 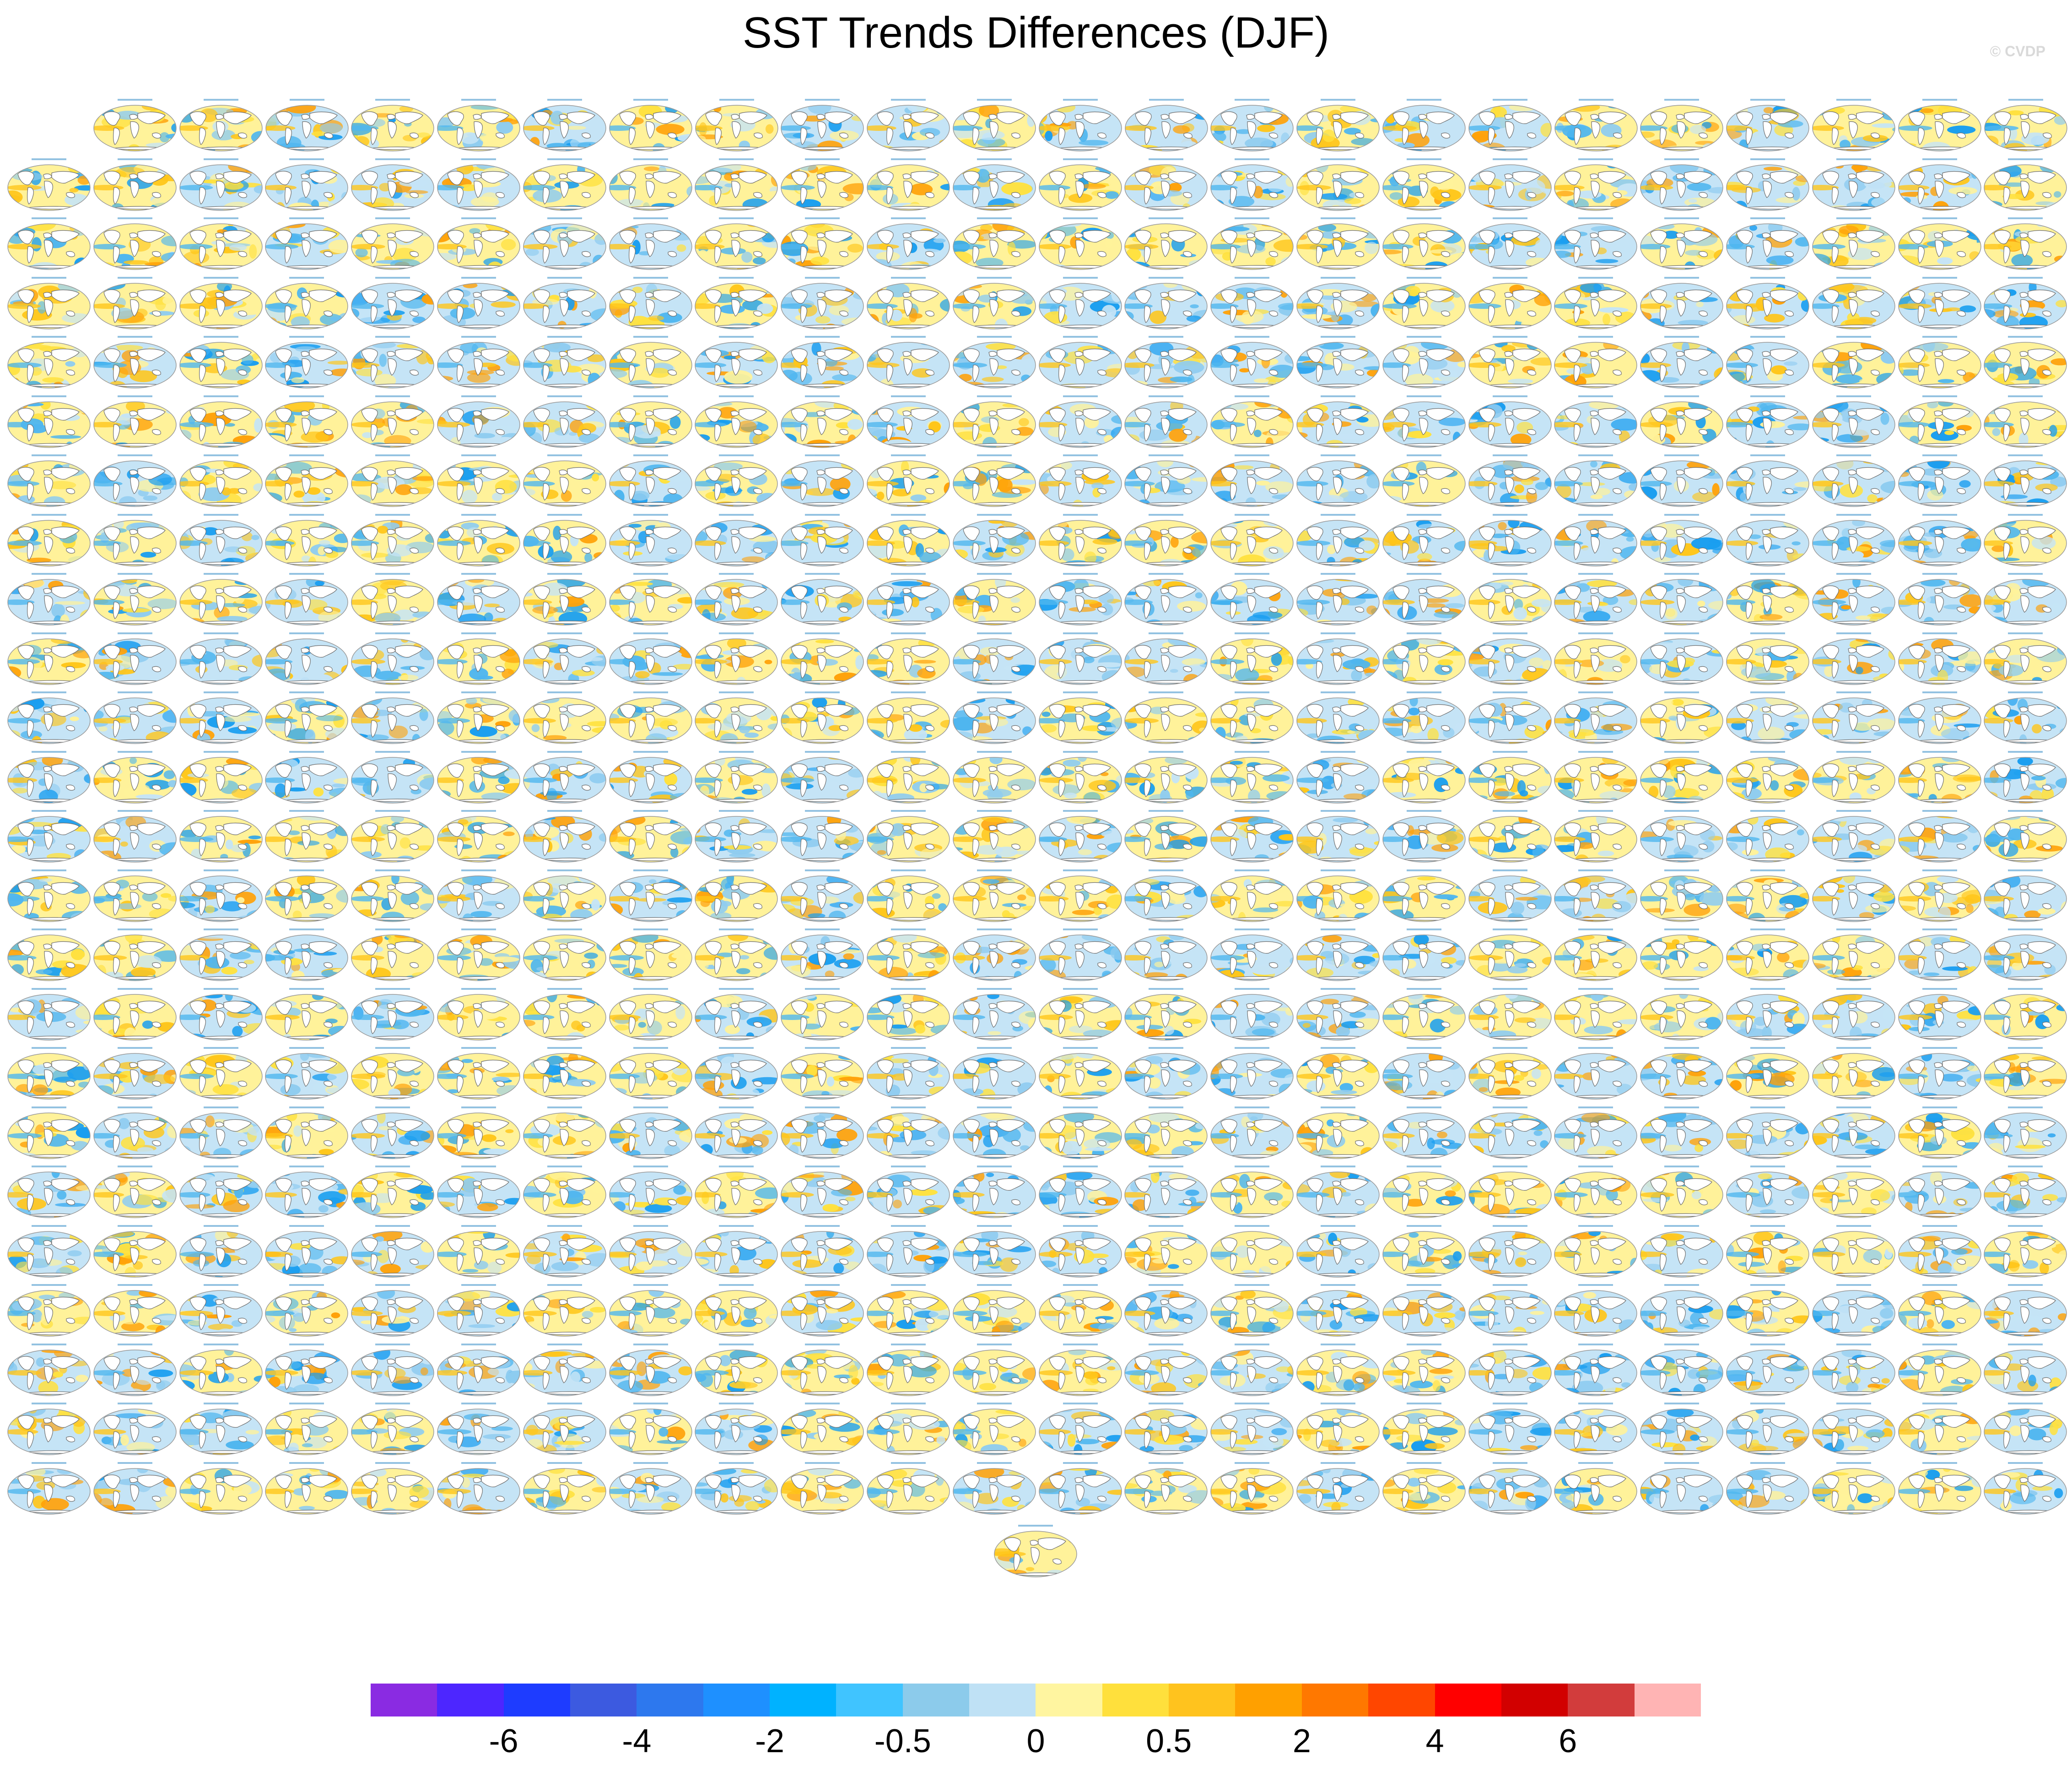 I want to click on colorbar-tick-label: 6, so click(x=1568, y=1741).